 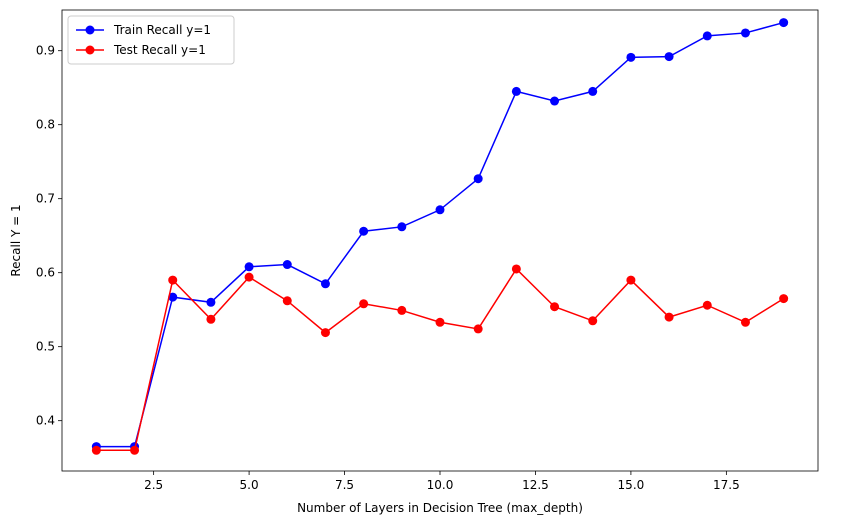 What do you see at coordinates (344, 485) in the screenshot?
I see `x-tick-label: 7.5` at bounding box center [344, 485].